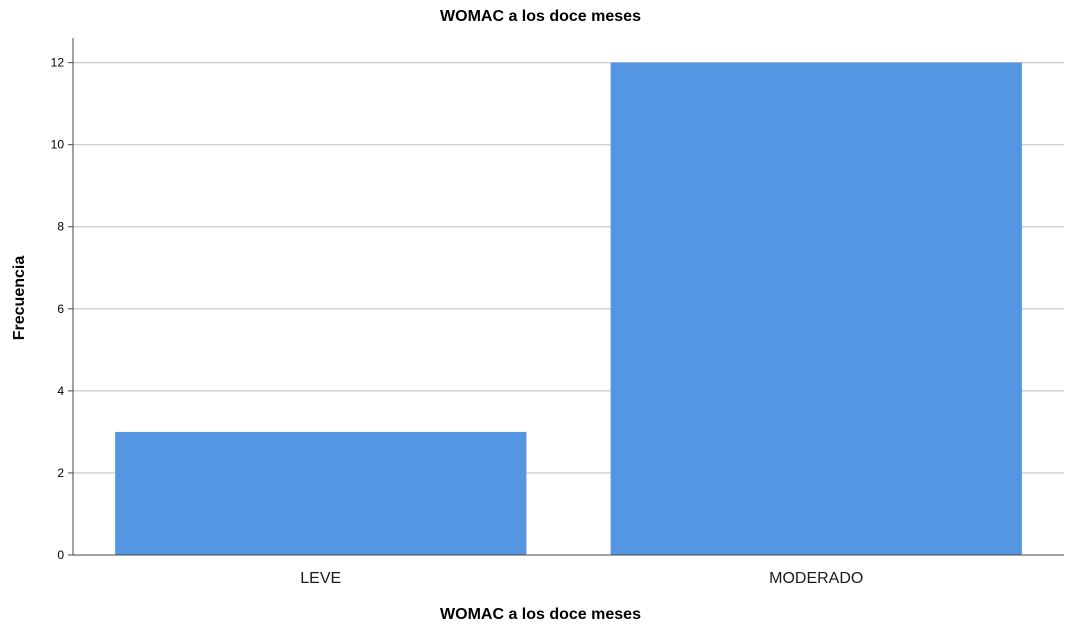 The width and height of the screenshot is (1081, 628). I want to click on y-tick-label-8: 8, so click(60, 227).